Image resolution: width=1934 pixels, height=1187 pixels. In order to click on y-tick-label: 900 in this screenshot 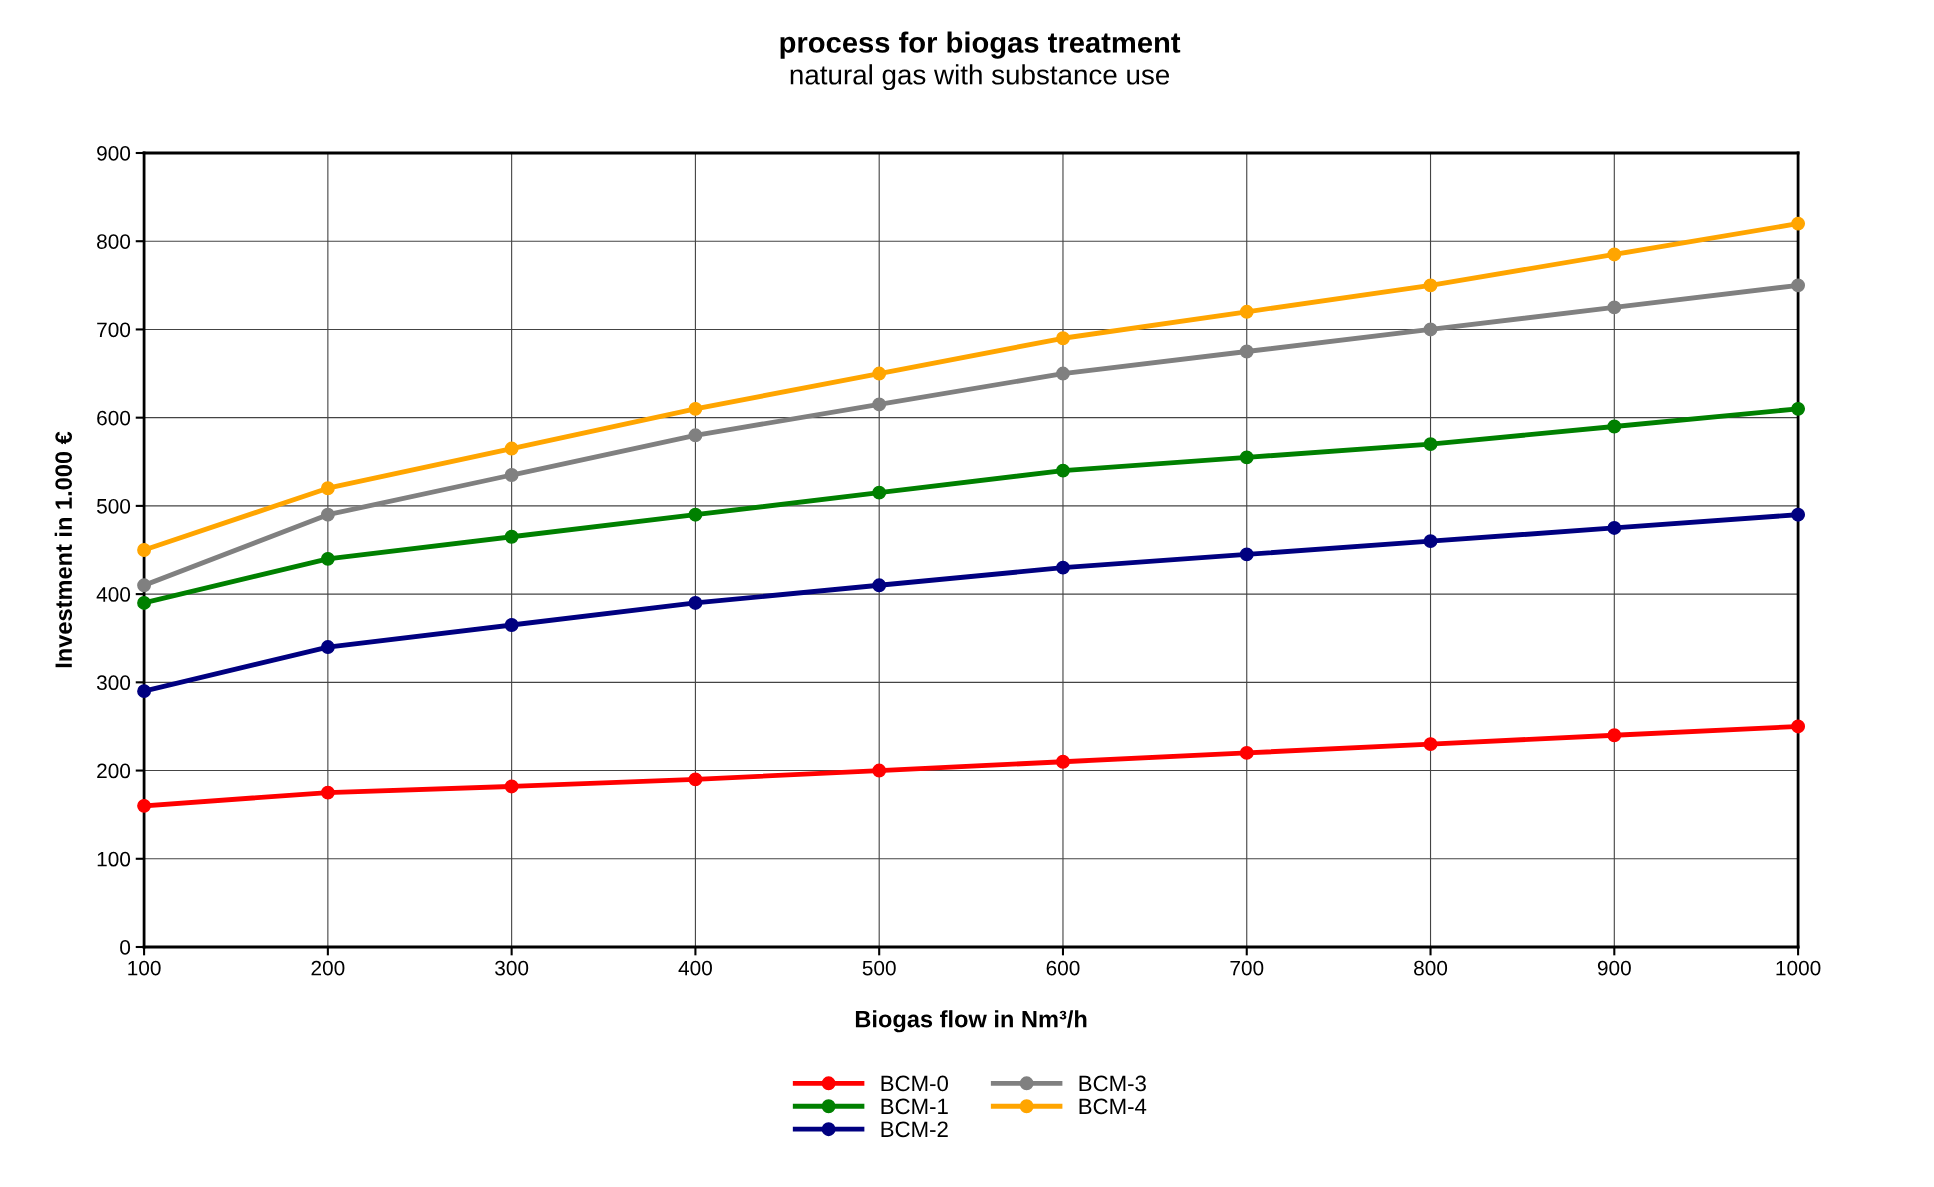, I will do `click(114, 153)`.